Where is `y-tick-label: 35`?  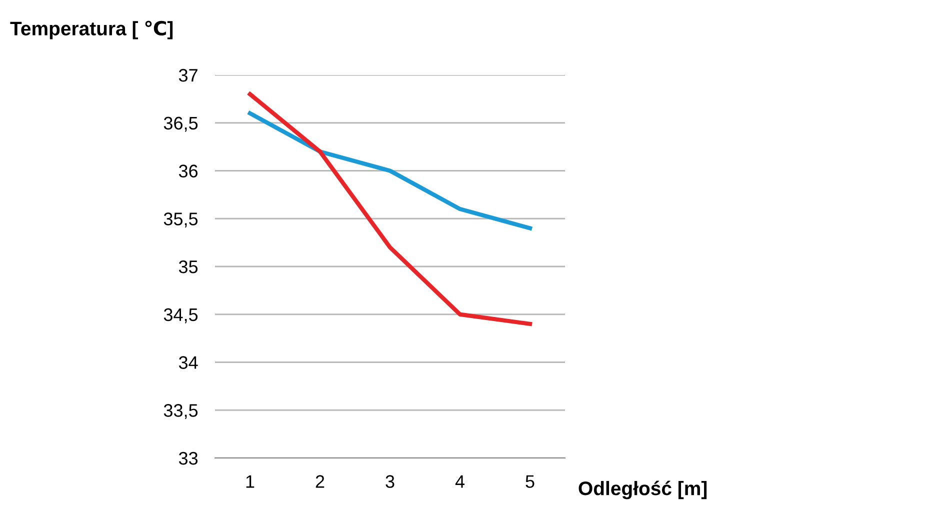
y-tick-label: 35 is located at coordinates (188, 267).